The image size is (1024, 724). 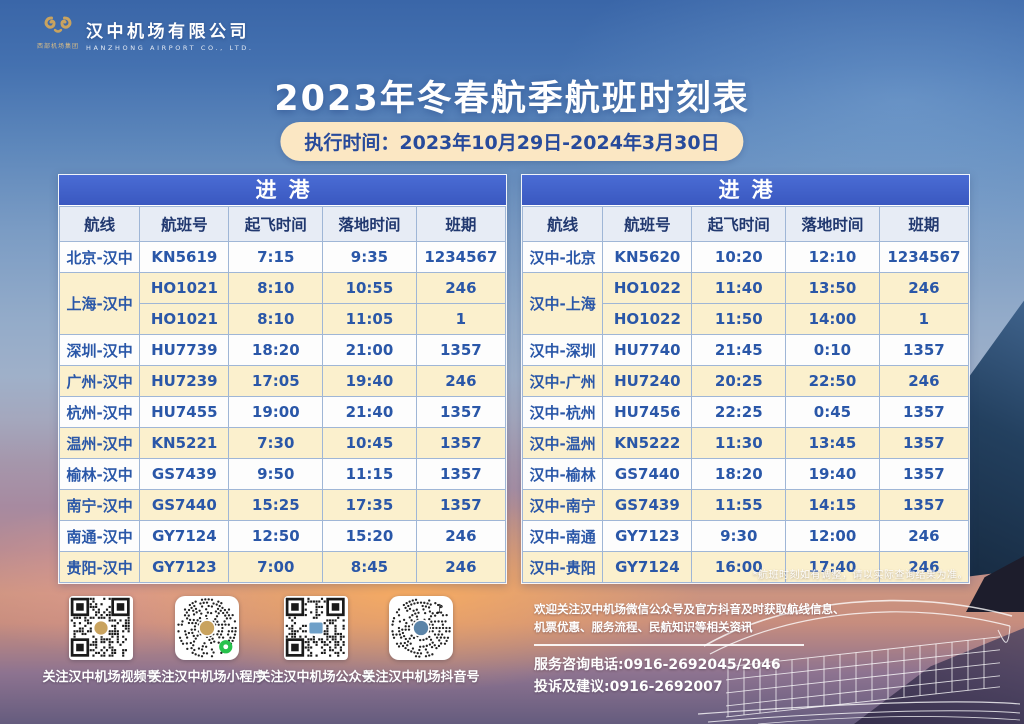 What do you see at coordinates (276, 567) in the screenshot?
I see `departure-time-cell: 7:00` at bounding box center [276, 567].